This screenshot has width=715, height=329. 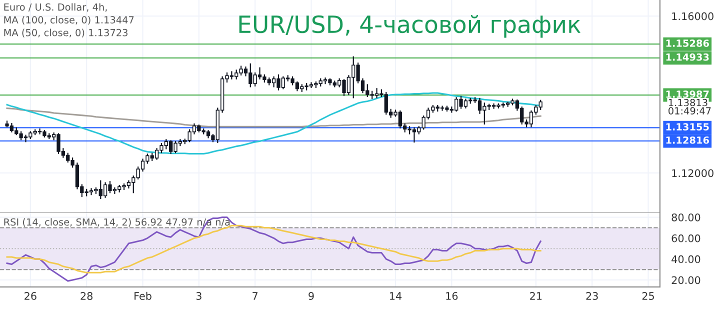 I want to click on ref-line-label: 1.15286, so click(x=687, y=43).